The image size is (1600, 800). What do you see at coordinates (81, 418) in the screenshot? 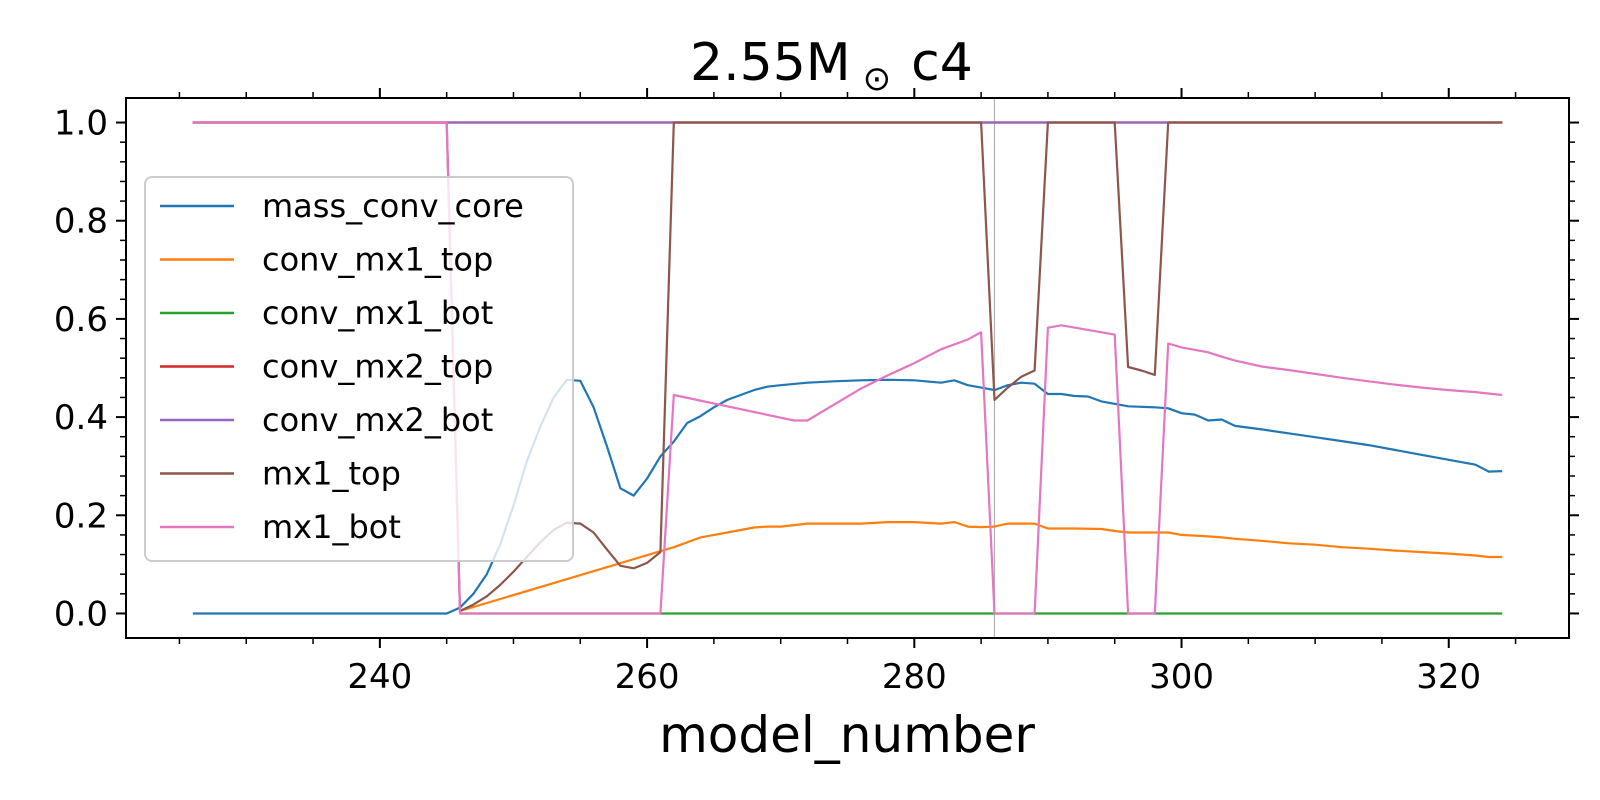
I see `y-tick-label: 0.4` at bounding box center [81, 418].